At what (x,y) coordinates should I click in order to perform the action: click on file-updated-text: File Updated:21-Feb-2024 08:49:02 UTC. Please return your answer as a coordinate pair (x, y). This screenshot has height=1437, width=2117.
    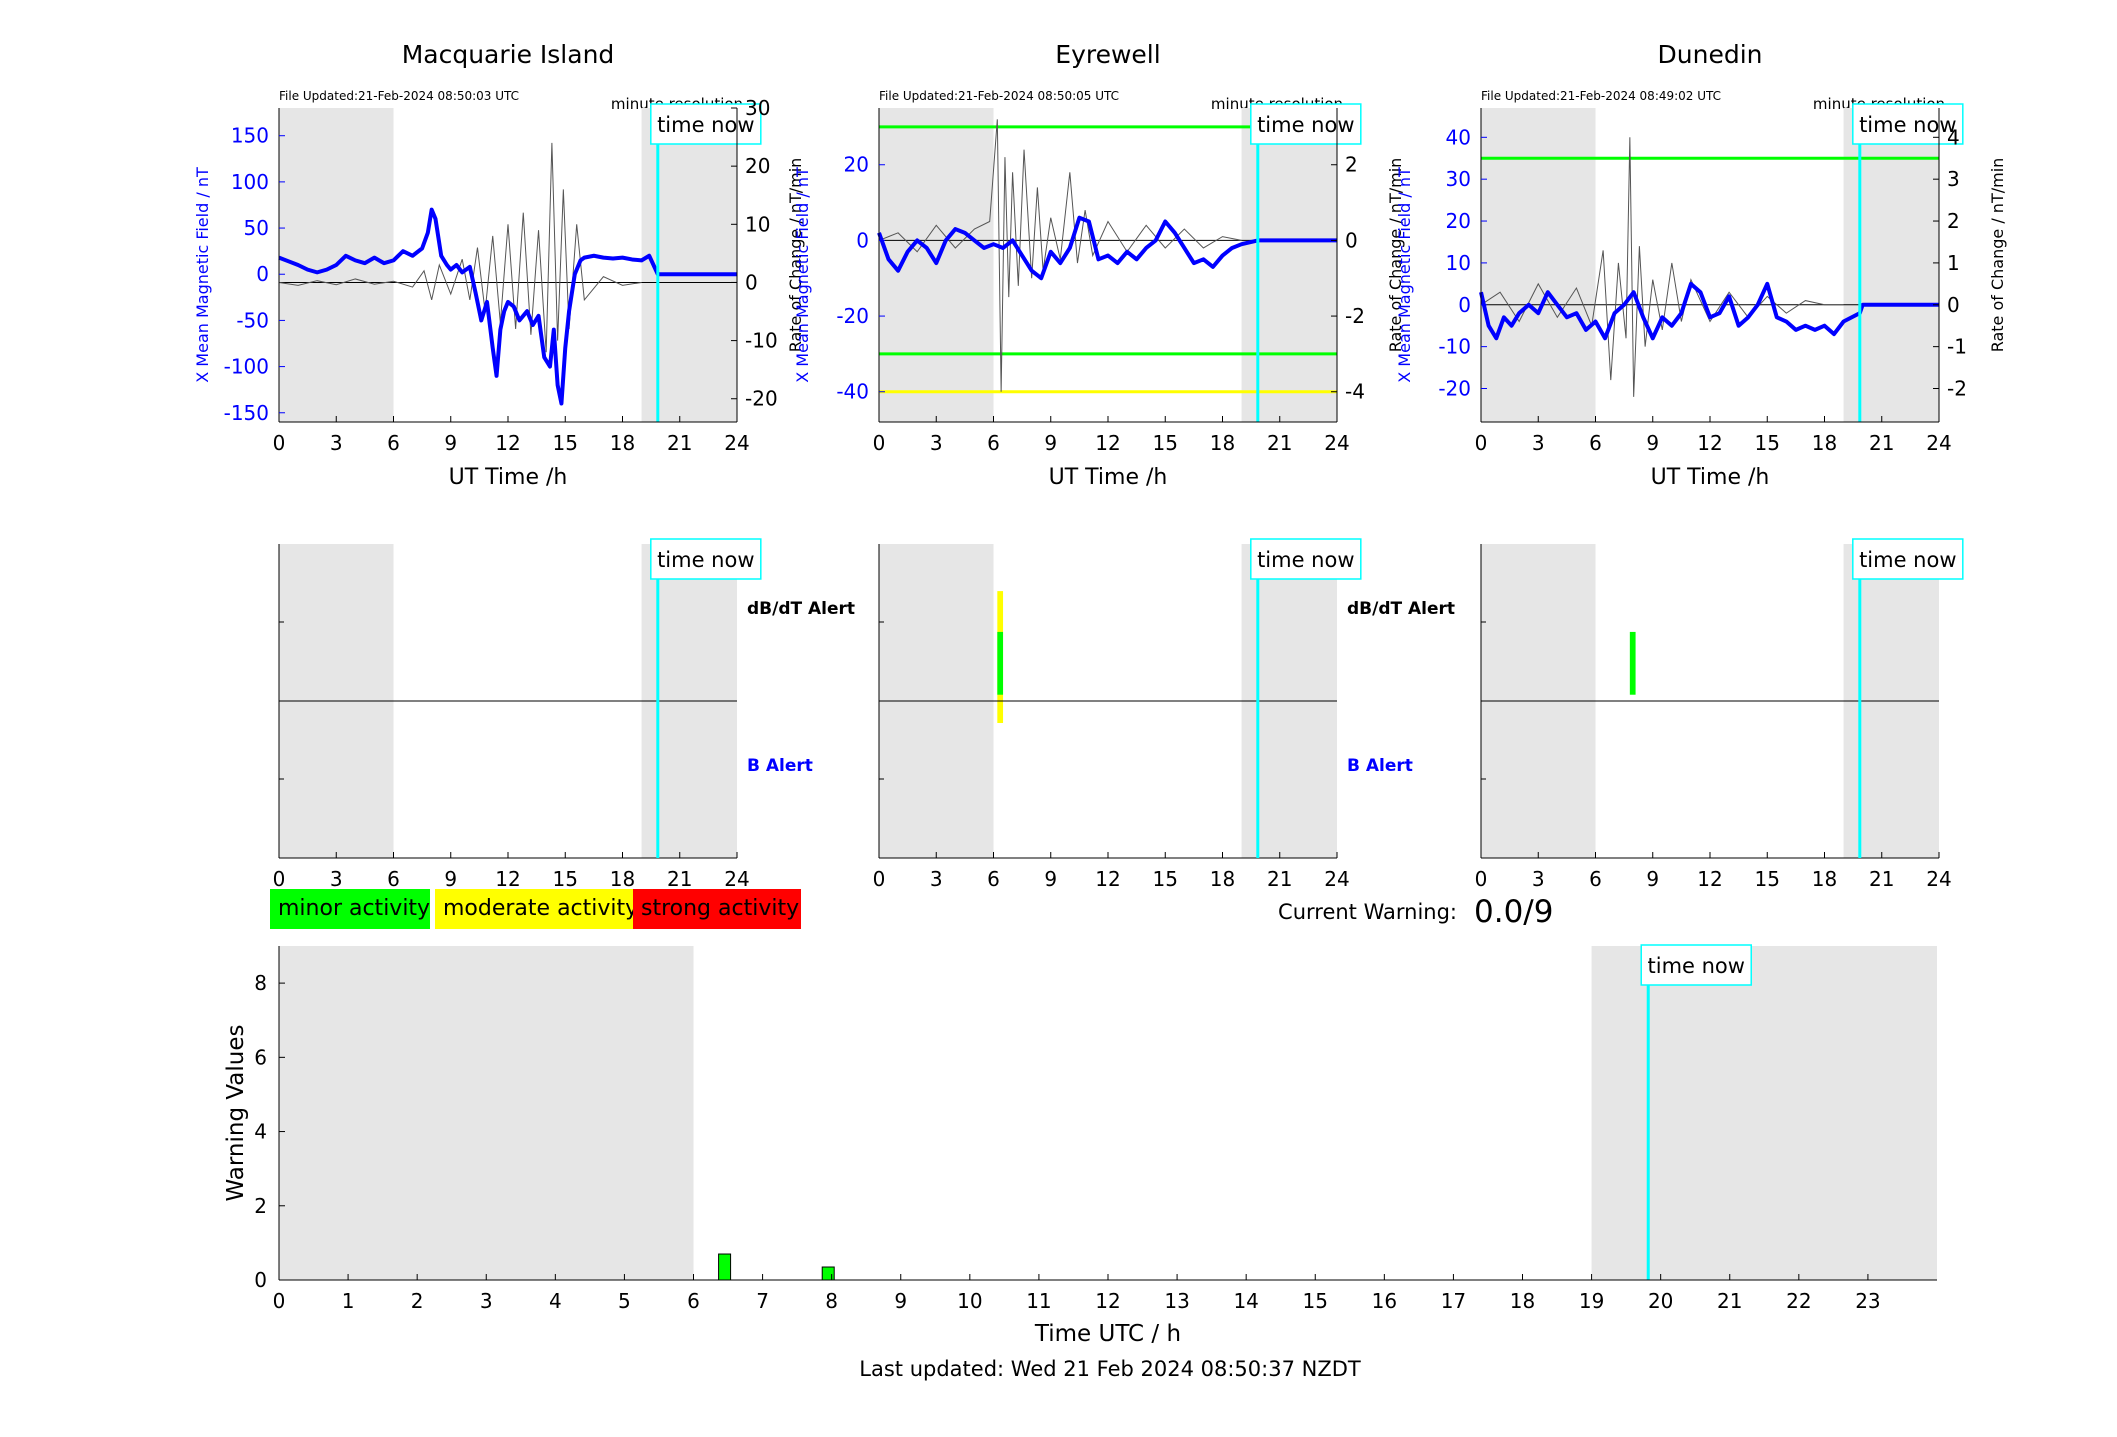
    Looking at the image, I should click on (1601, 96).